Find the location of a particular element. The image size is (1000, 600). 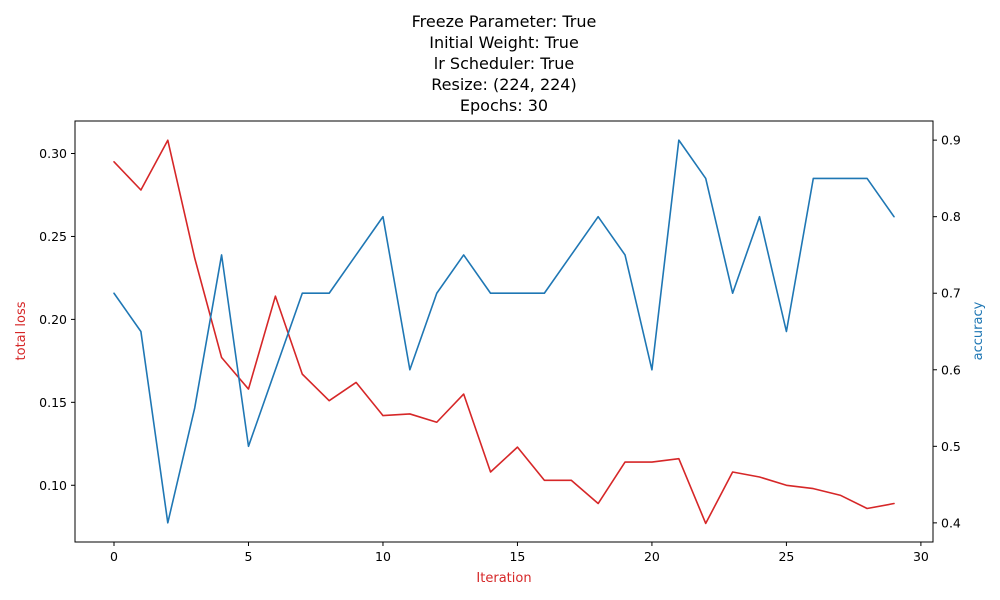

x-tick-label: 30 is located at coordinates (921, 556).